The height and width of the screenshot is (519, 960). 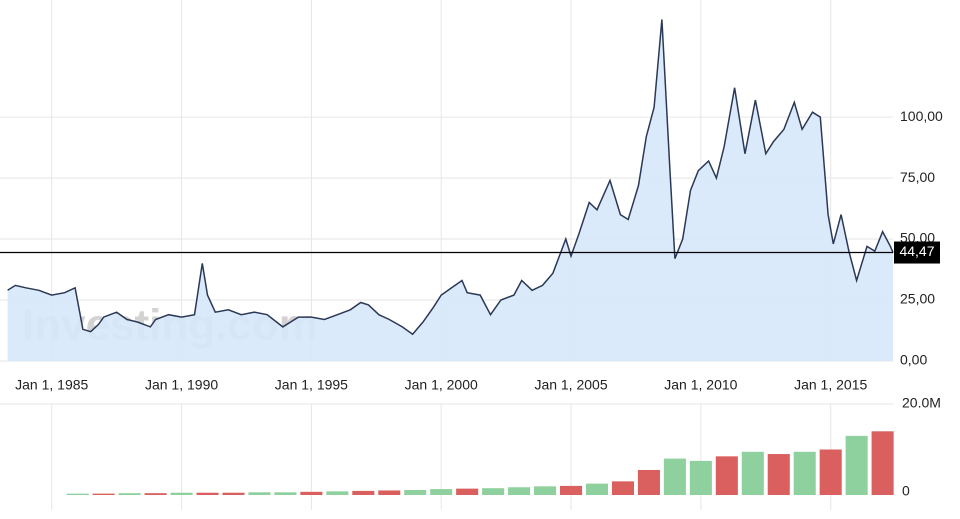 I want to click on x-tick-label: Jan 1, 2015, so click(x=830, y=385).